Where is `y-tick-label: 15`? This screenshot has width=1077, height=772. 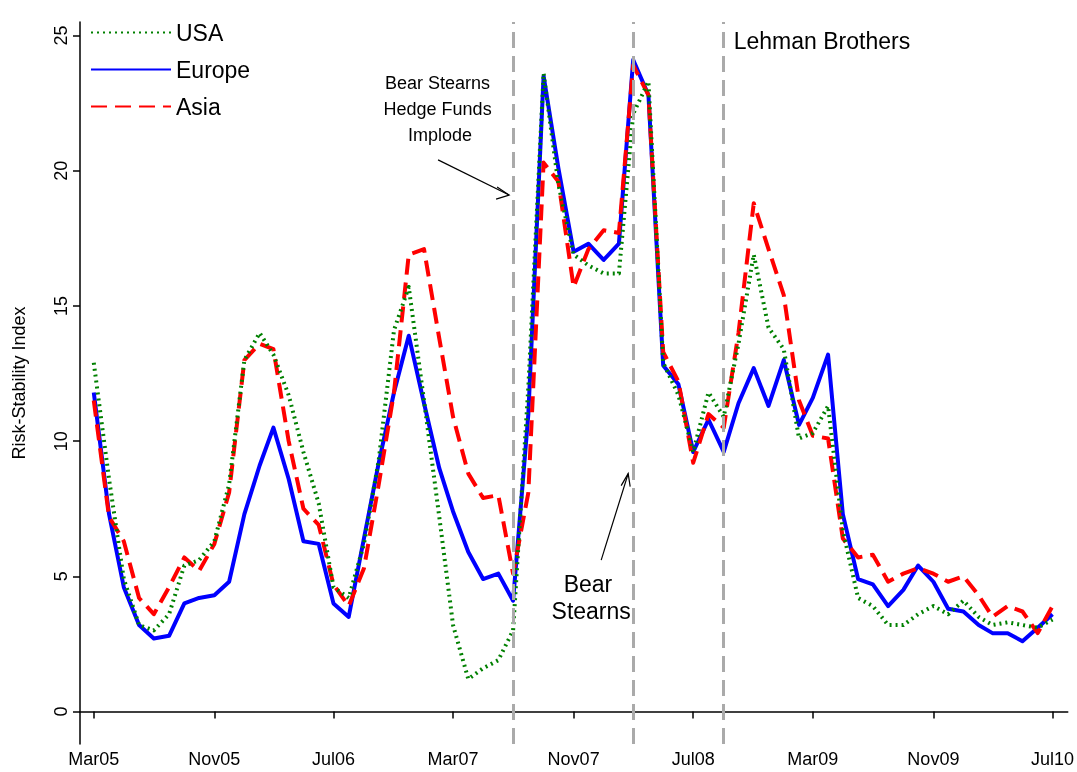 y-tick-label: 15 is located at coordinates (61, 305).